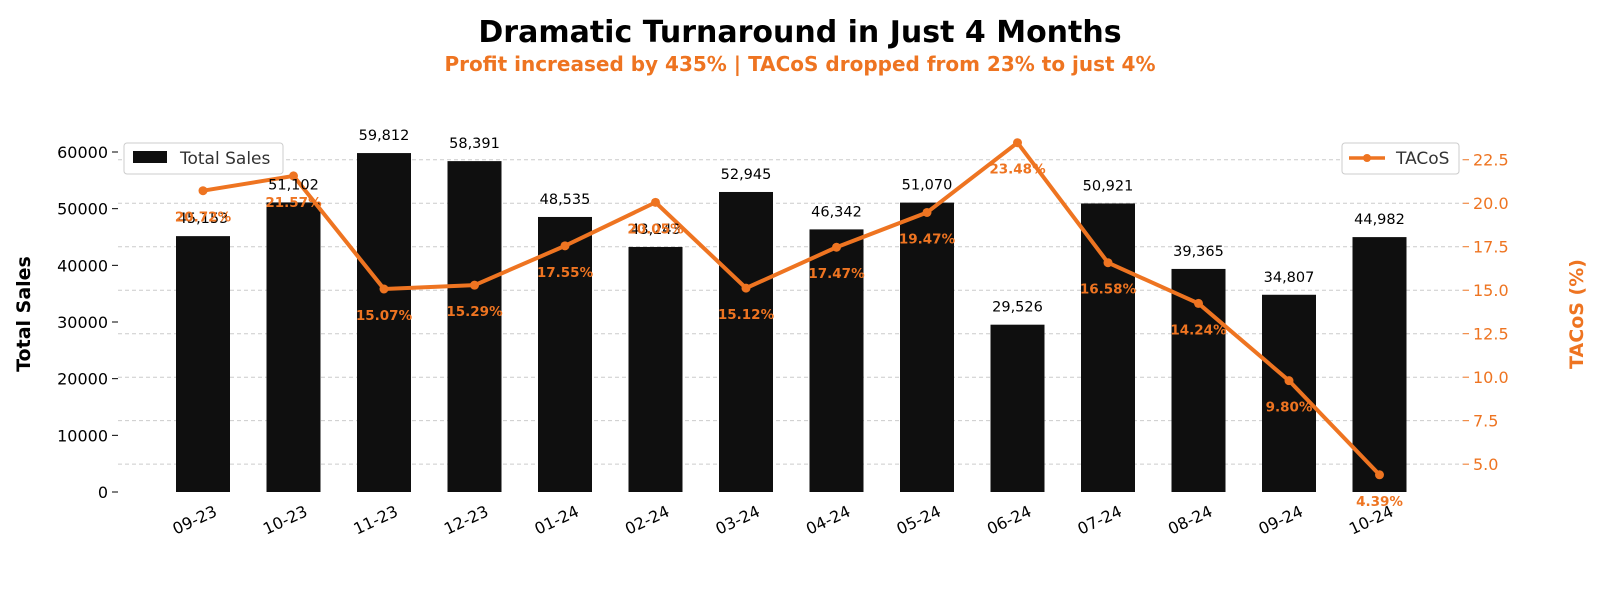  I want to click on tacos-value-label: 20.72%, so click(203, 218).